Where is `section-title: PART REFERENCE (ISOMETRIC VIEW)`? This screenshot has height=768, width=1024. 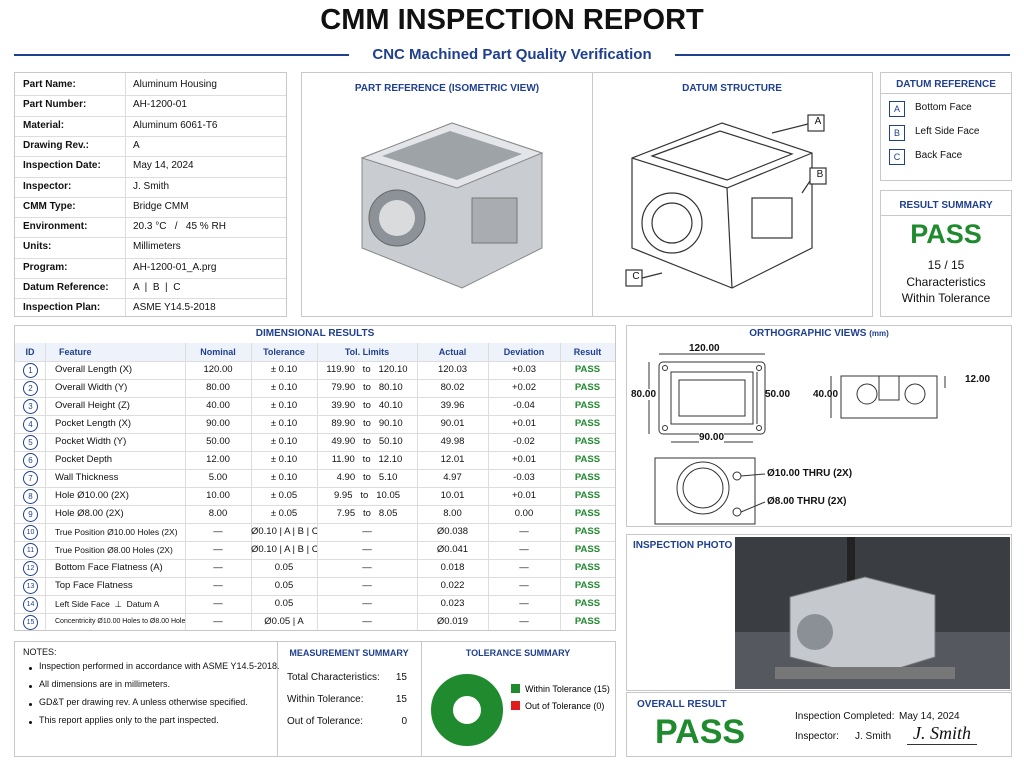 section-title: PART REFERENCE (ISOMETRIC VIEW) is located at coordinates (447, 88).